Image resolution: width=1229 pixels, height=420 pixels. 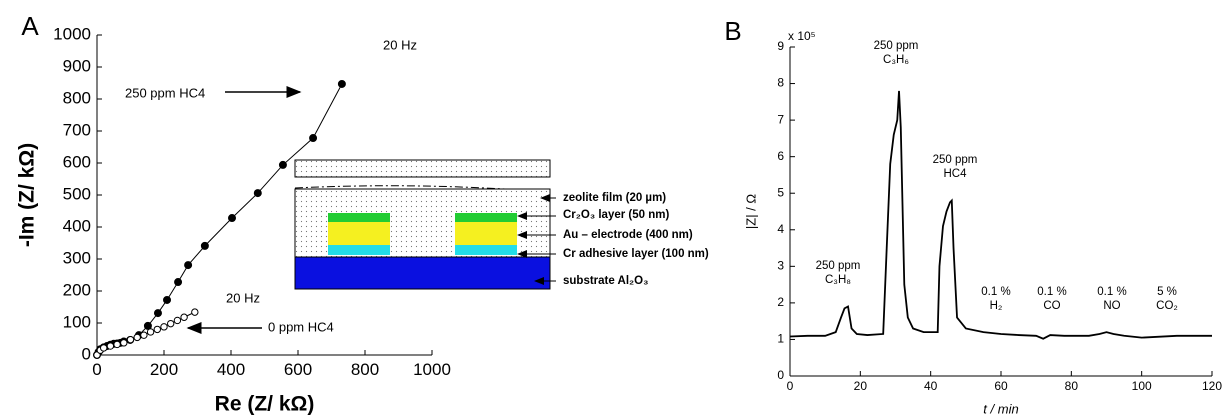 What do you see at coordinates (77, 193) in the screenshot?
I see `y-tick-label: 500` at bounding box center [77, 193].